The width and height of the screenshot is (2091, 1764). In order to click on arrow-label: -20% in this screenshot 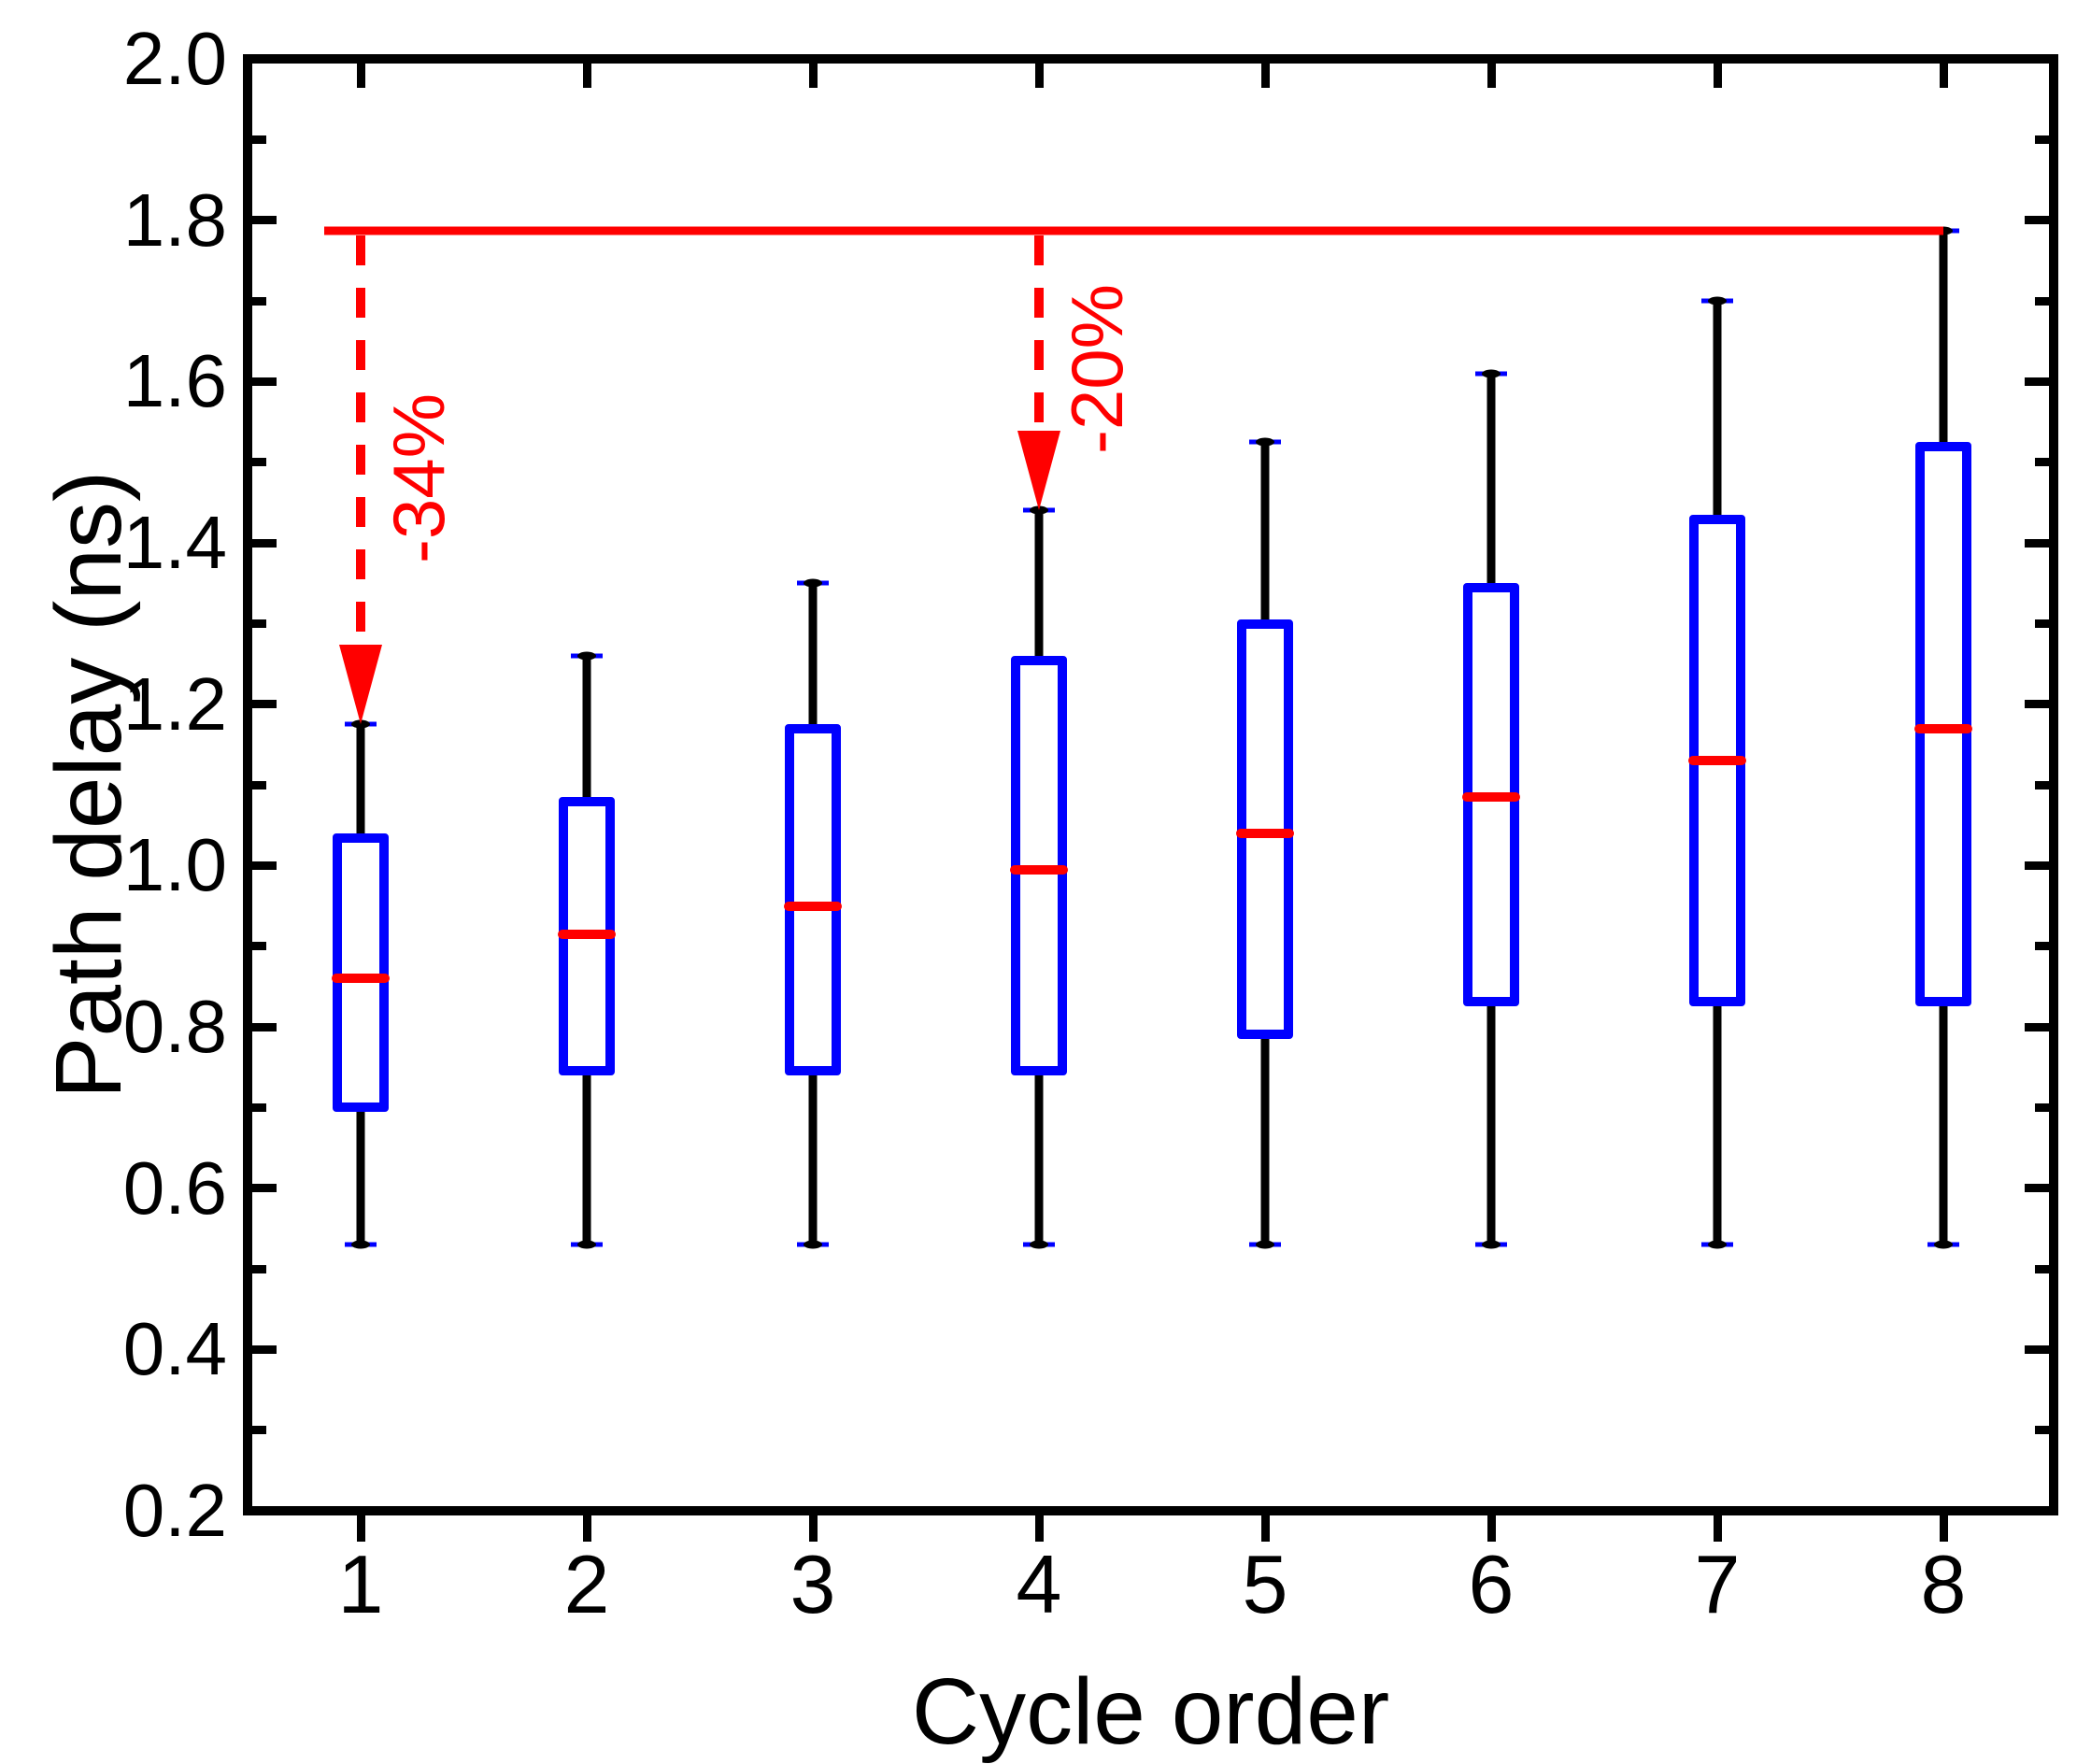, I will do `click(1097, 369)`.